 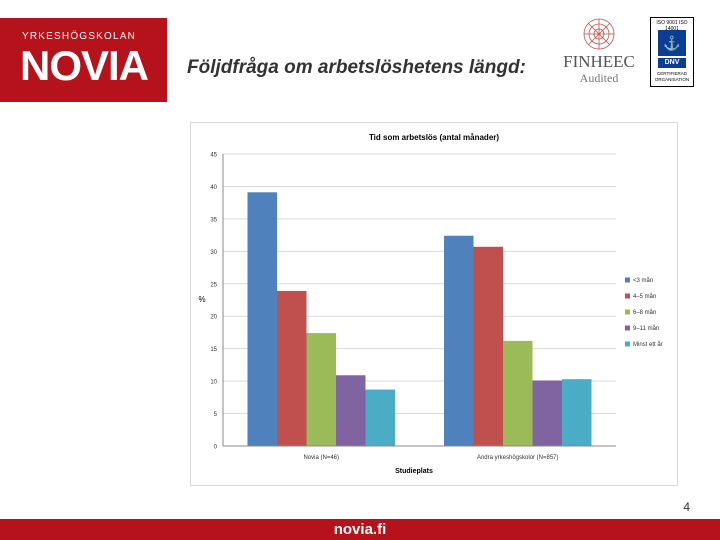 I want to click on chart-y-tick-label: 25, so click(x=213, y=285).